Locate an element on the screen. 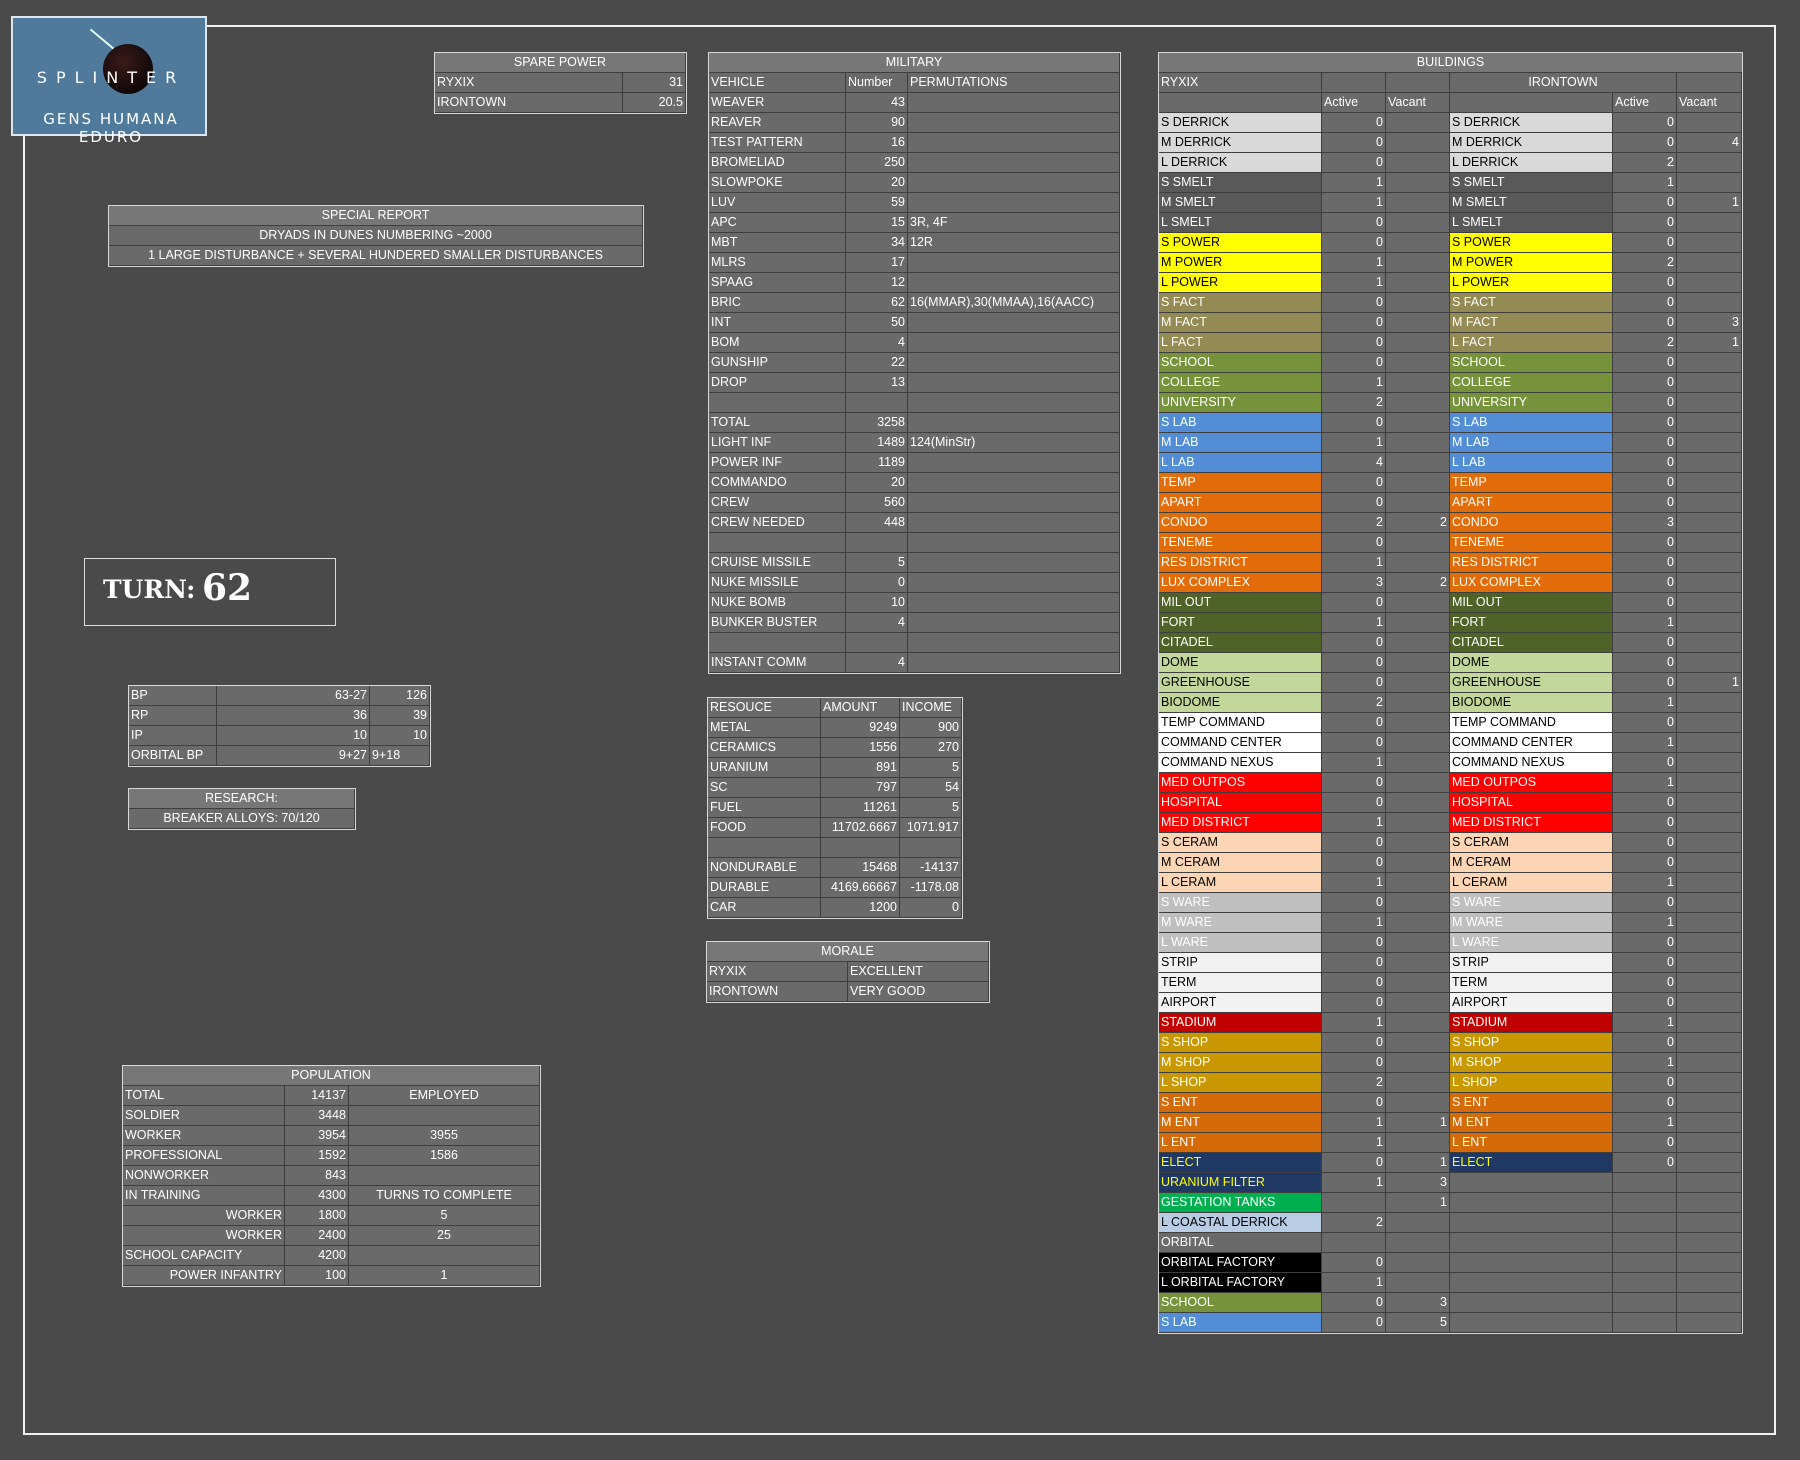 The image size is (1800, 1460). building-name-a: L LAB is located at coordinates (1240, 463).